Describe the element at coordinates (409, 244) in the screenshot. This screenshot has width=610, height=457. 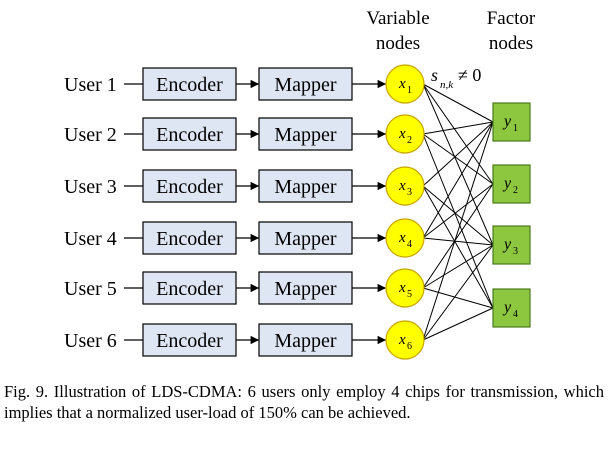
I see `variable-node-subscript: 4` at that location.